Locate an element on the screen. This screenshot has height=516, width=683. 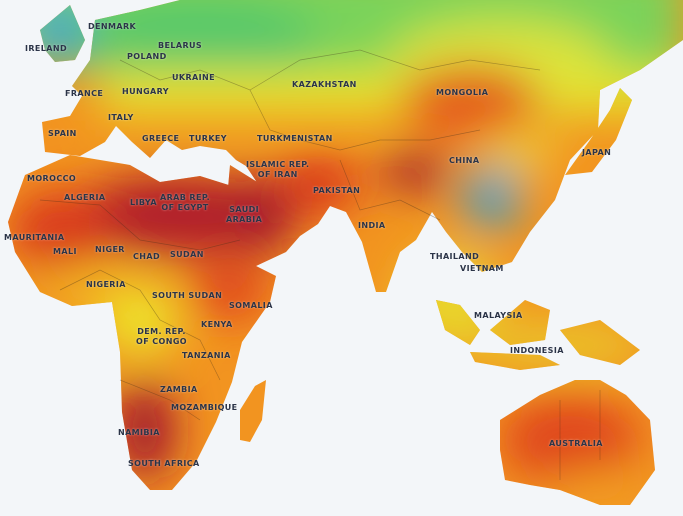
country-label-zambia: ZAMBIA is located at coordinates (179, 389).